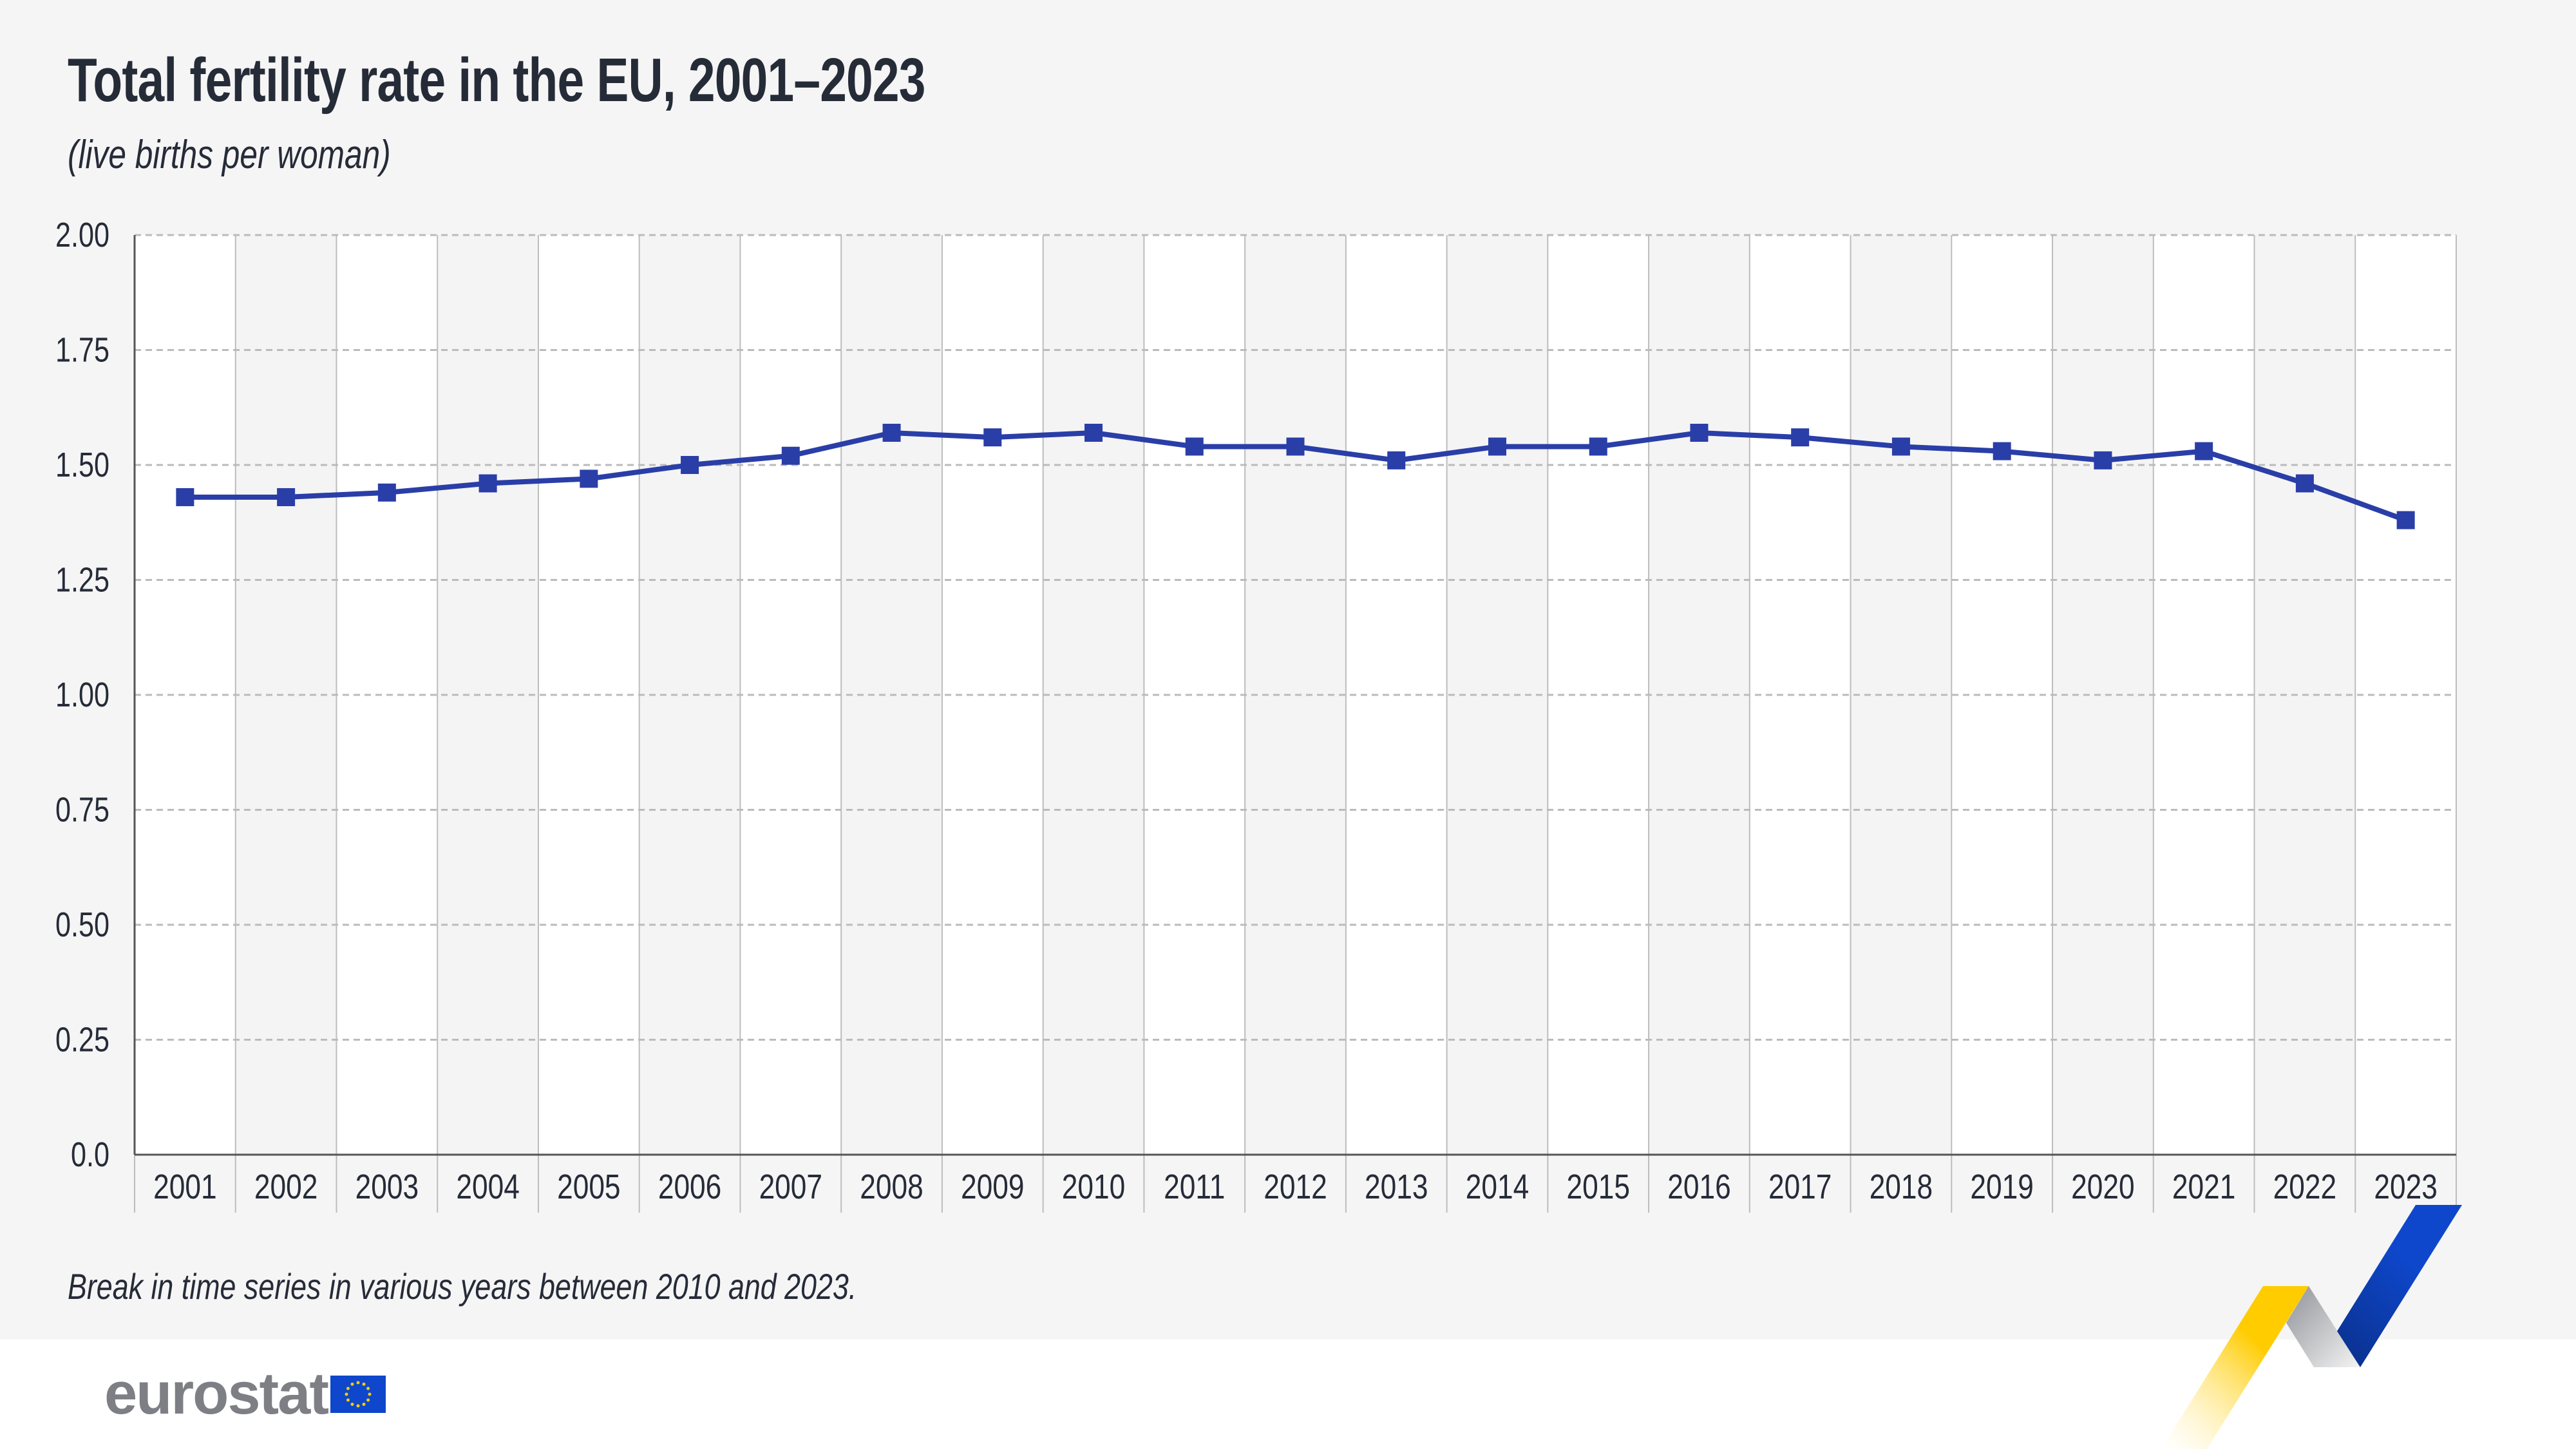  Describe the element at coordinates (2002, 1187) in the screenshot. I see `x-tick-label: 2019` at that location.